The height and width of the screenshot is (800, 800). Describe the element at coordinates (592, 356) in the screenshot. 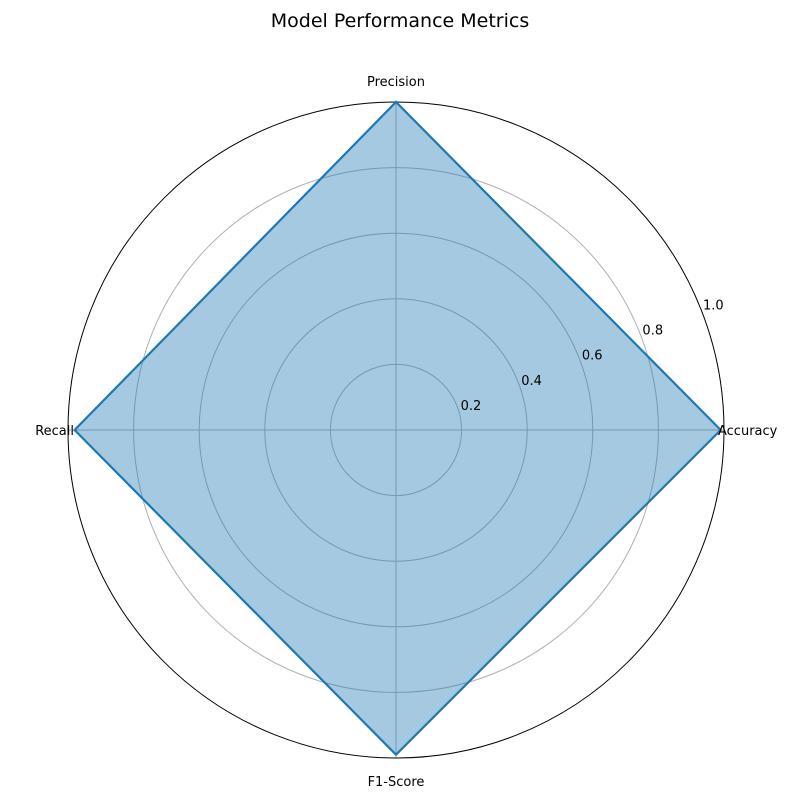

I see `r-tick-label: 0.6` at that location.